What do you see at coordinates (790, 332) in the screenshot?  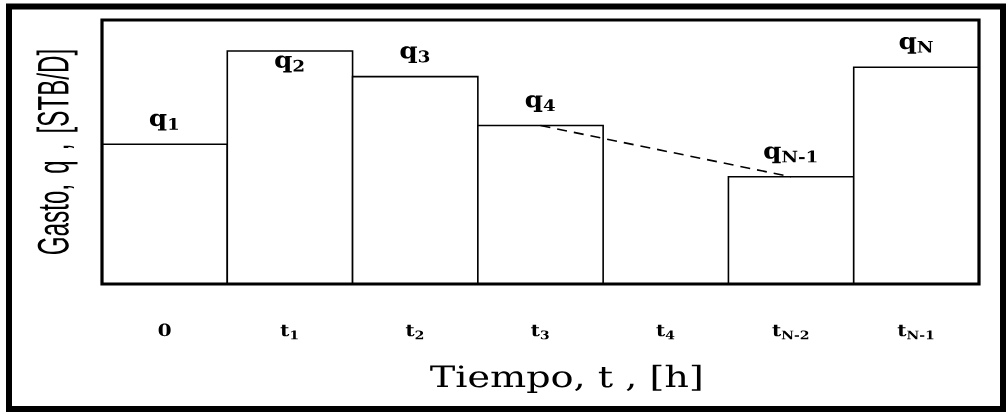 I see `x-tick-label: t$_{N-2}$` at bounding box center [790, 332].